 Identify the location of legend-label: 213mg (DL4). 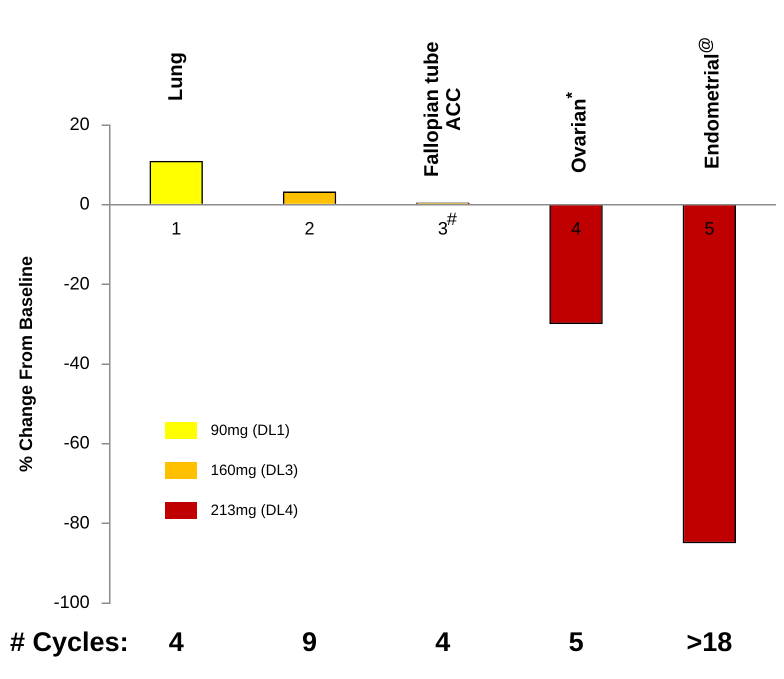
(254, 510).